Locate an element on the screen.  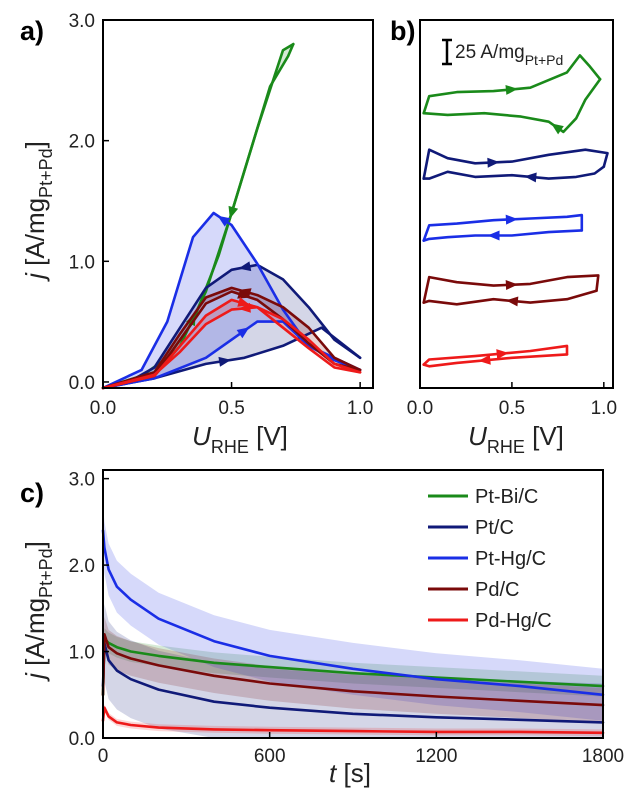
series-pt-hg-c-b-backward is located at coordinates (503, 235).